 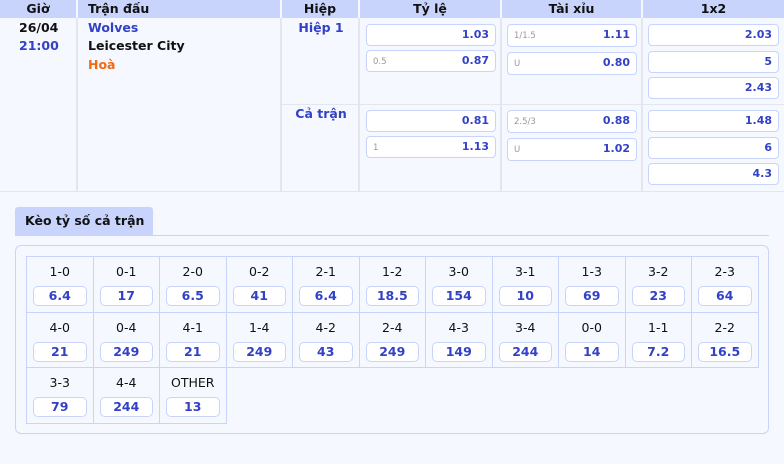 What do you see at coordinates (572, 121) in the screenshot?
I see `overunder-odds-button: 2.5/3 0.88` at bounding box center [572, 121].